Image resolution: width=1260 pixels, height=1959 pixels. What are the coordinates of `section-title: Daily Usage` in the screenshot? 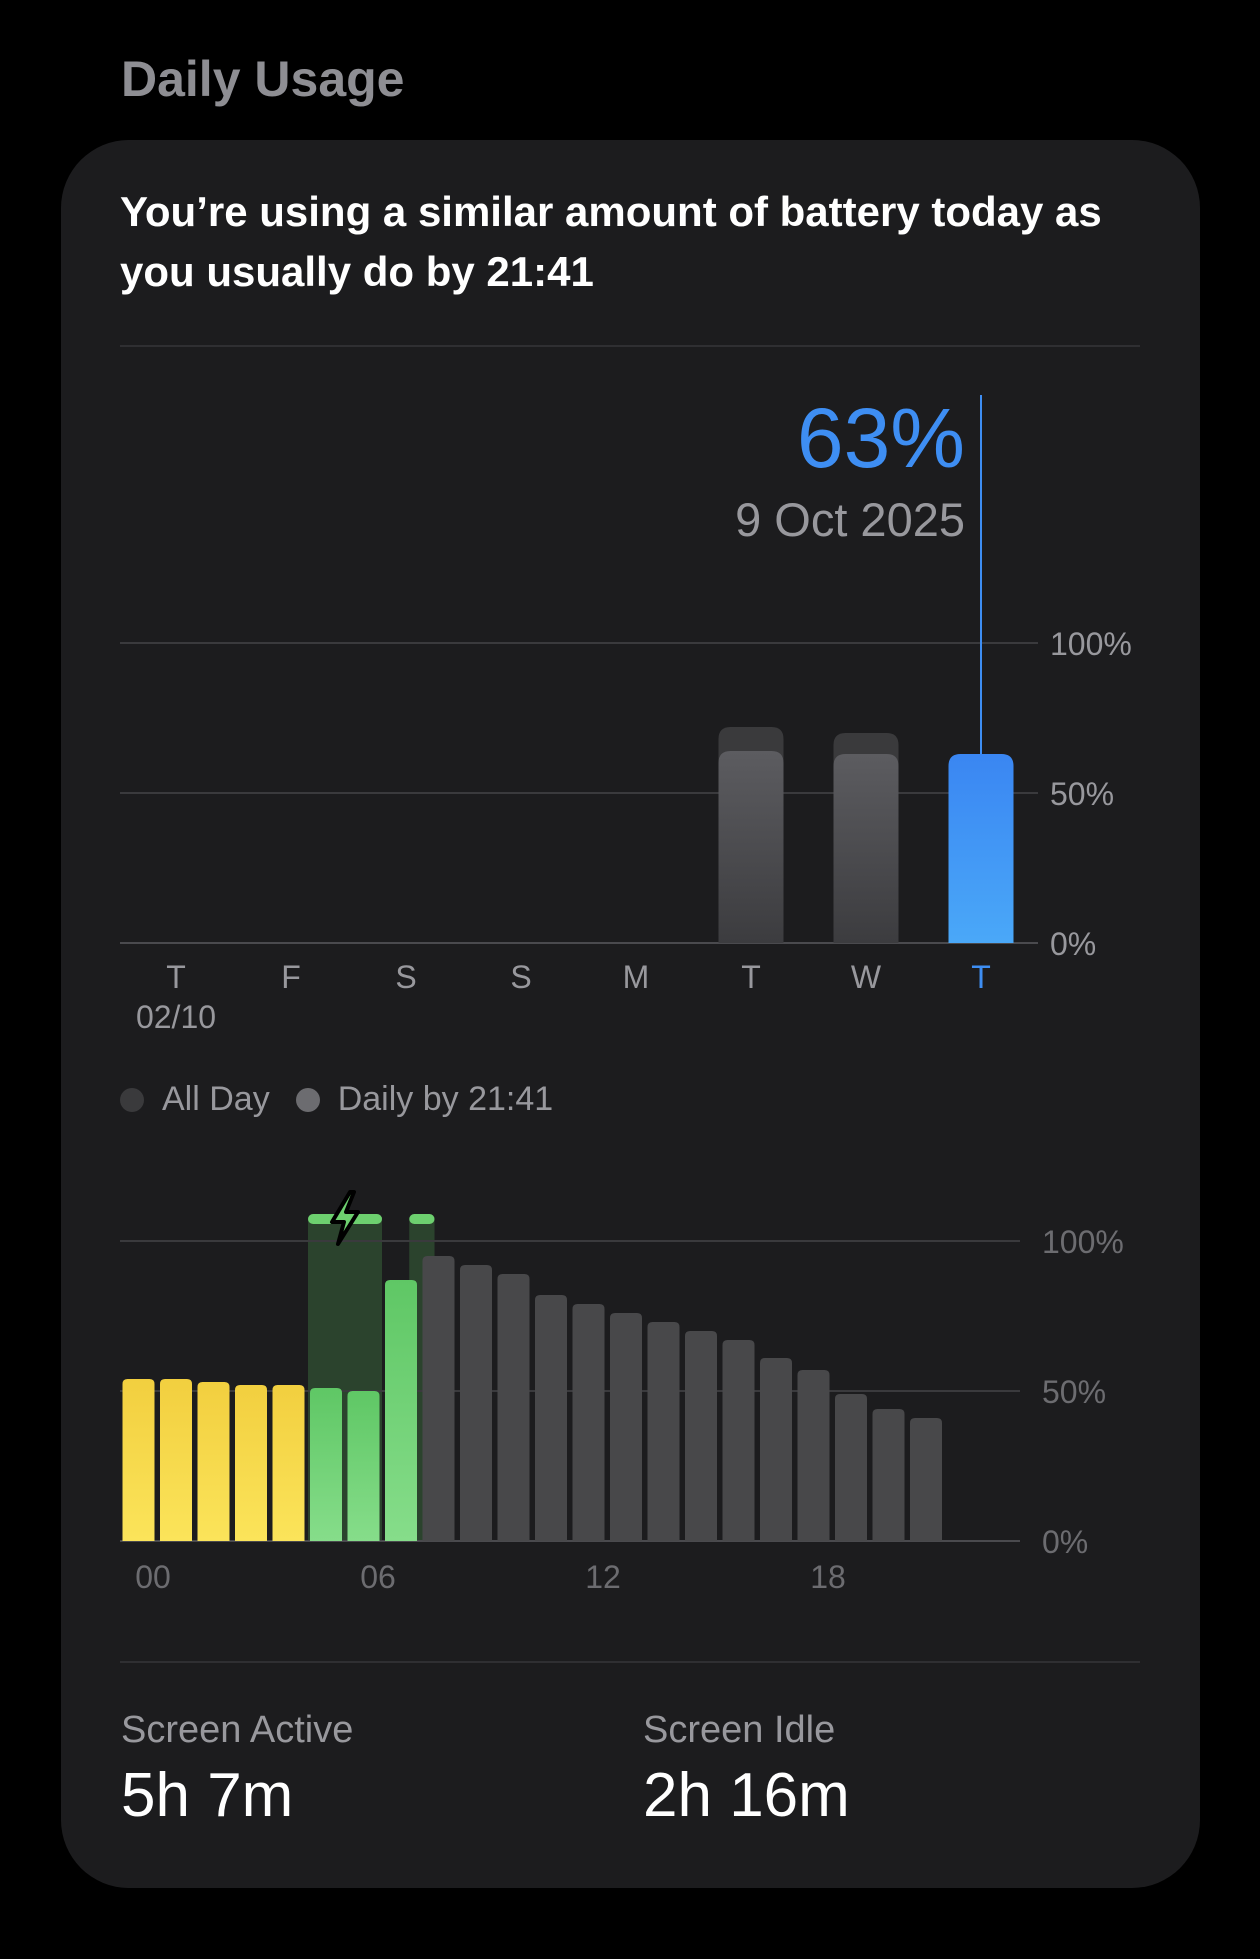 It's located at (263, 79).